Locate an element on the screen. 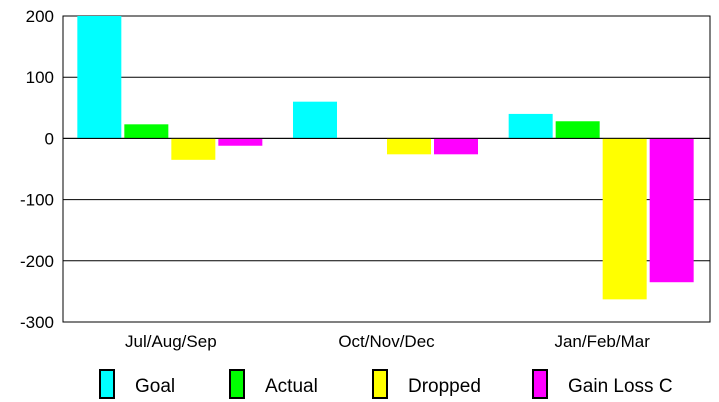 The height and width of the screenshot is (402, 719). legend-item: Actual is located at coordinates (273, 384).